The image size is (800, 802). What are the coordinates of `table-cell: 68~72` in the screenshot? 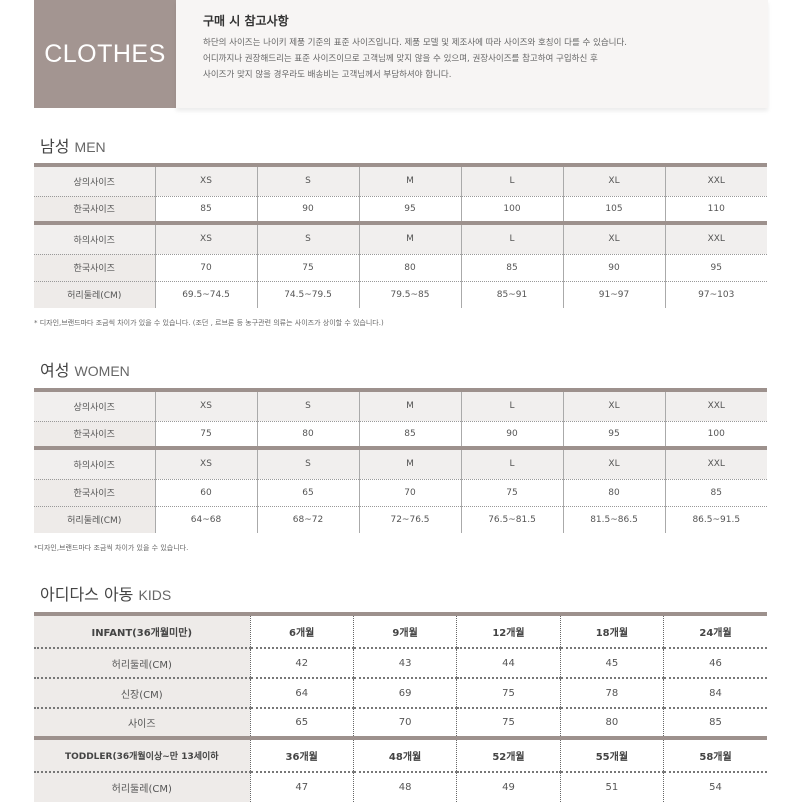 It's located at (307, 519).